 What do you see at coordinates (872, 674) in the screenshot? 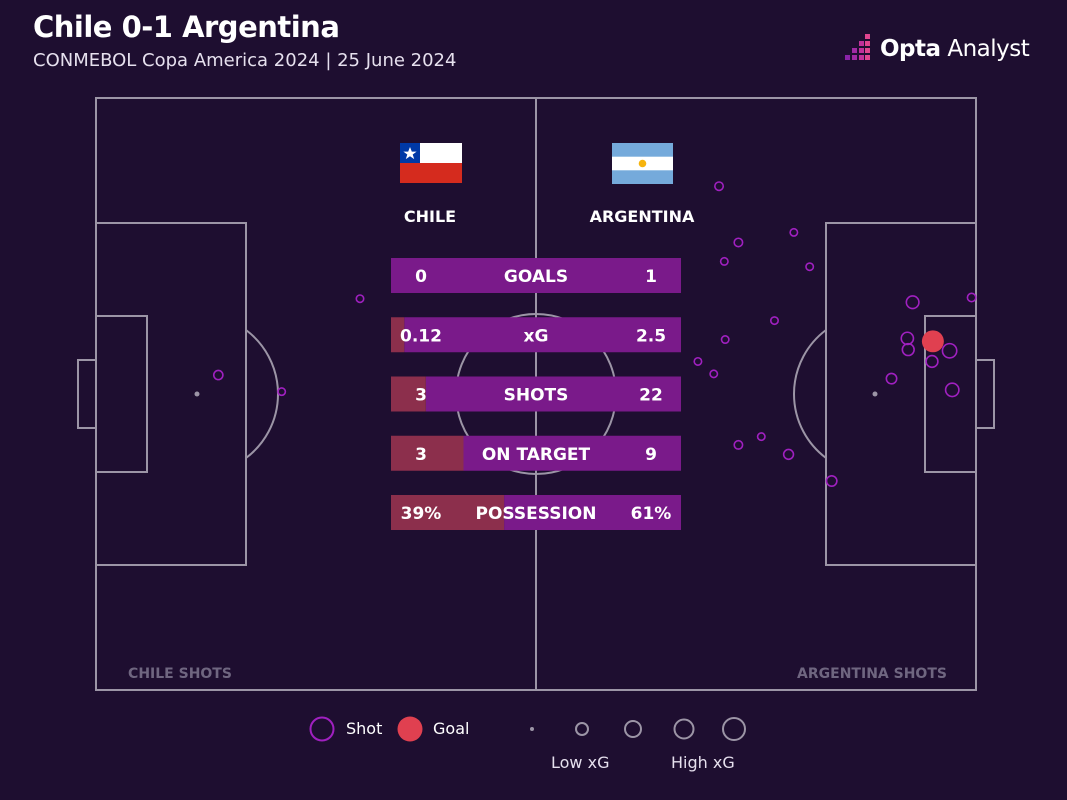
I see `argentina-shots-label: ARGENTINA SHOTS` at bounding box center [872, 674].